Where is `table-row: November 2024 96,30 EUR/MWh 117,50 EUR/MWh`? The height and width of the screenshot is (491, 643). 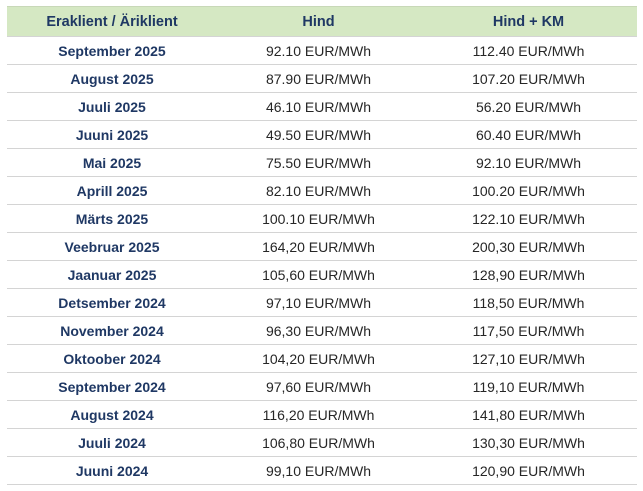 table-row: November 2024 96,30 EUR/MWh 117,50 EUR/MWh is located at coordinates (322, 330).